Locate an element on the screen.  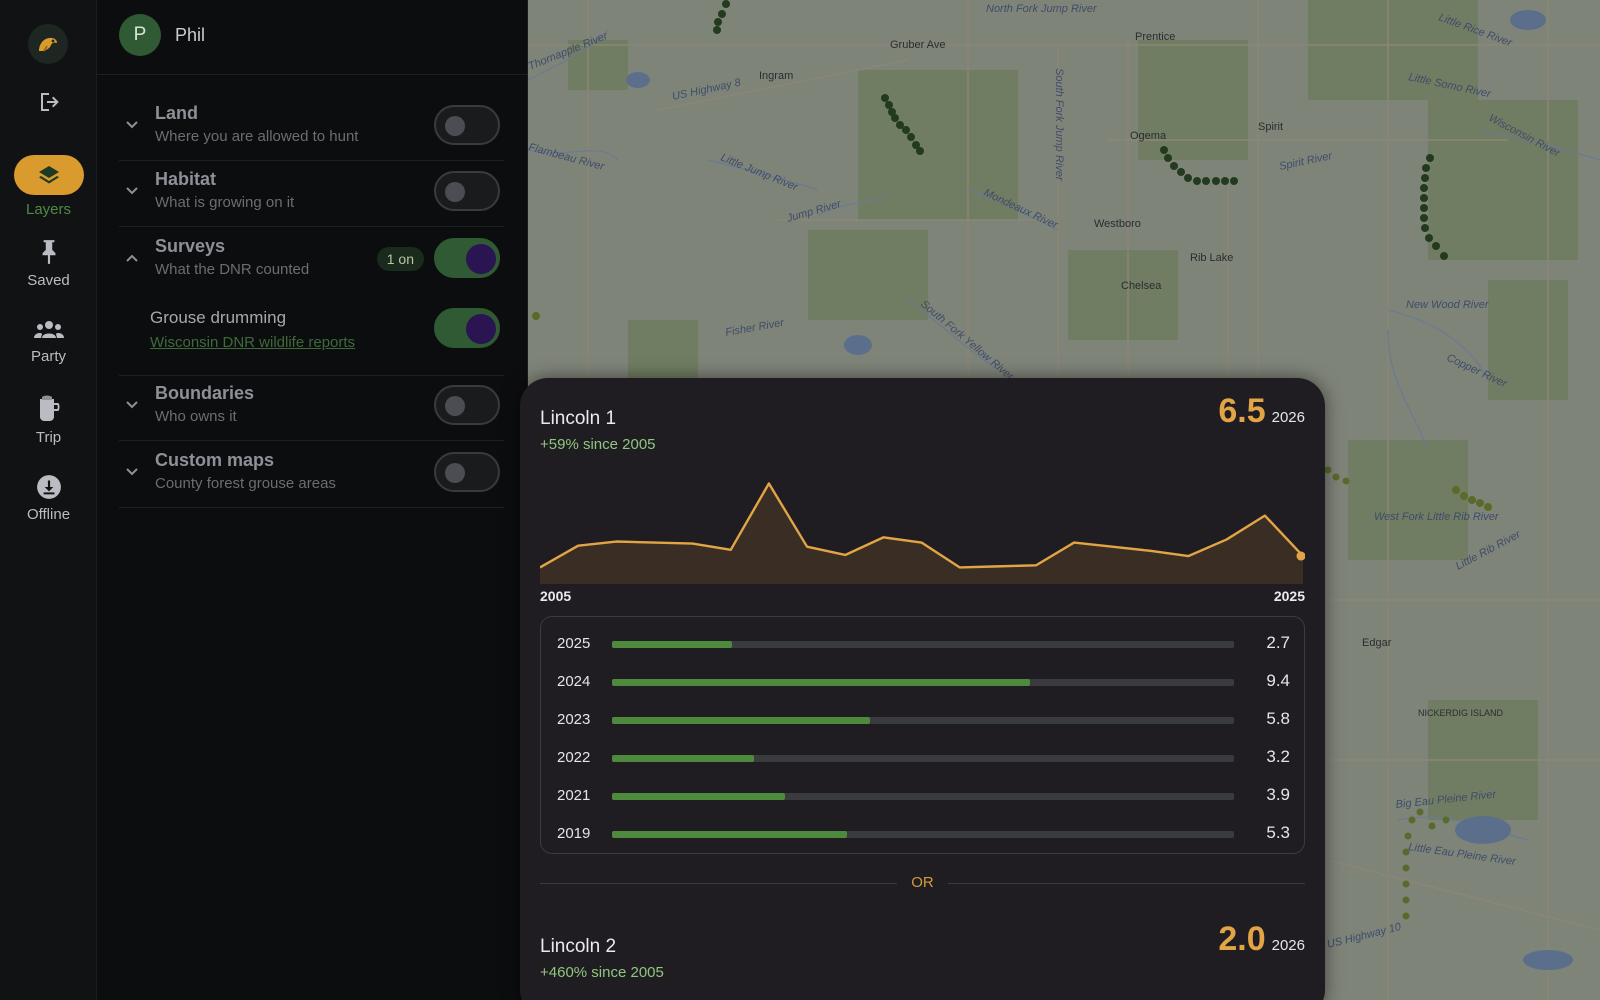
table-row: 2021 3.9 is located at coordinates (923, 796).